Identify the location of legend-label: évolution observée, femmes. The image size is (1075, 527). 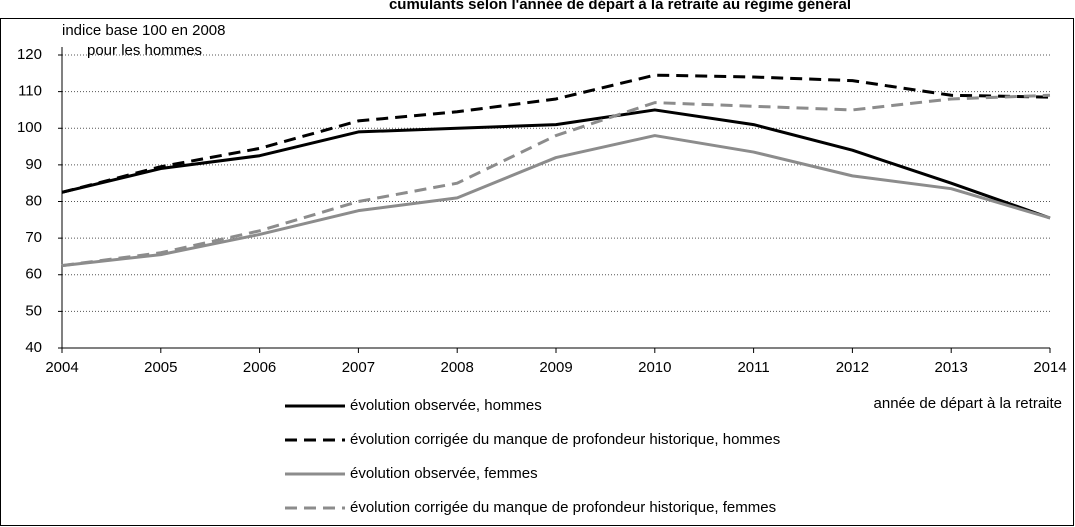
(444, 473).